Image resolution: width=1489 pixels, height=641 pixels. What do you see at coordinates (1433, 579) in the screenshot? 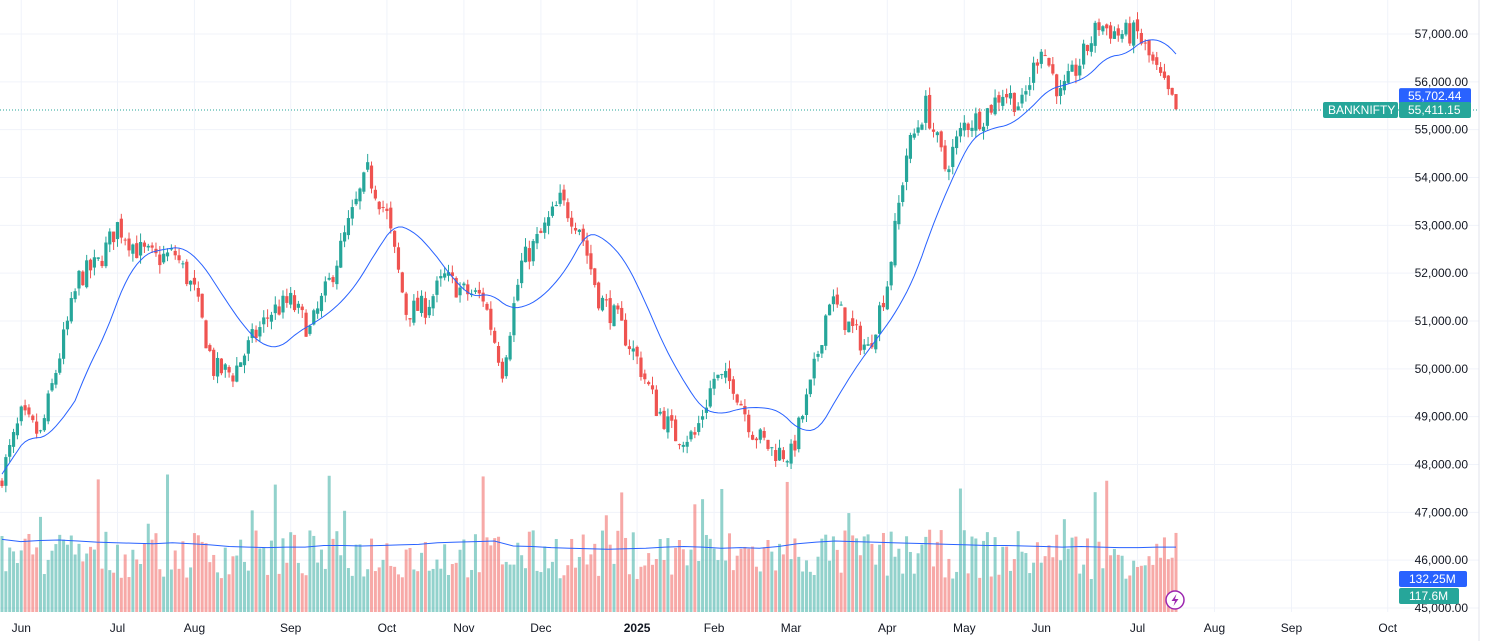
I see `volume-ma-tag: 132.25M` at bounding box center [1433, 579].